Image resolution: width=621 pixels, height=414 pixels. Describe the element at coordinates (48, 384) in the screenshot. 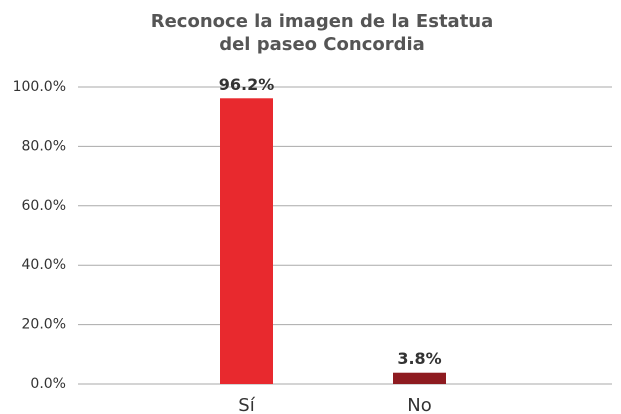

I see `y-tick-label: 0.0%` at that location.